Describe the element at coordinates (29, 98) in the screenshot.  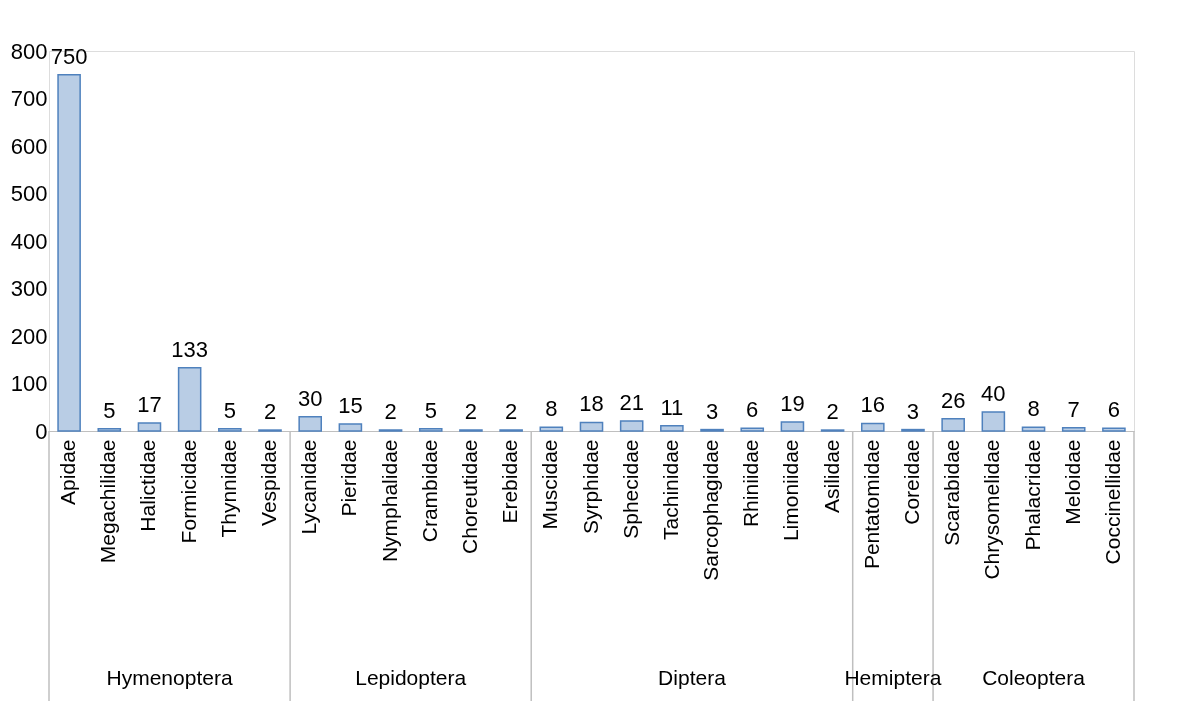
I see `y-tick-label: 700` at that location.